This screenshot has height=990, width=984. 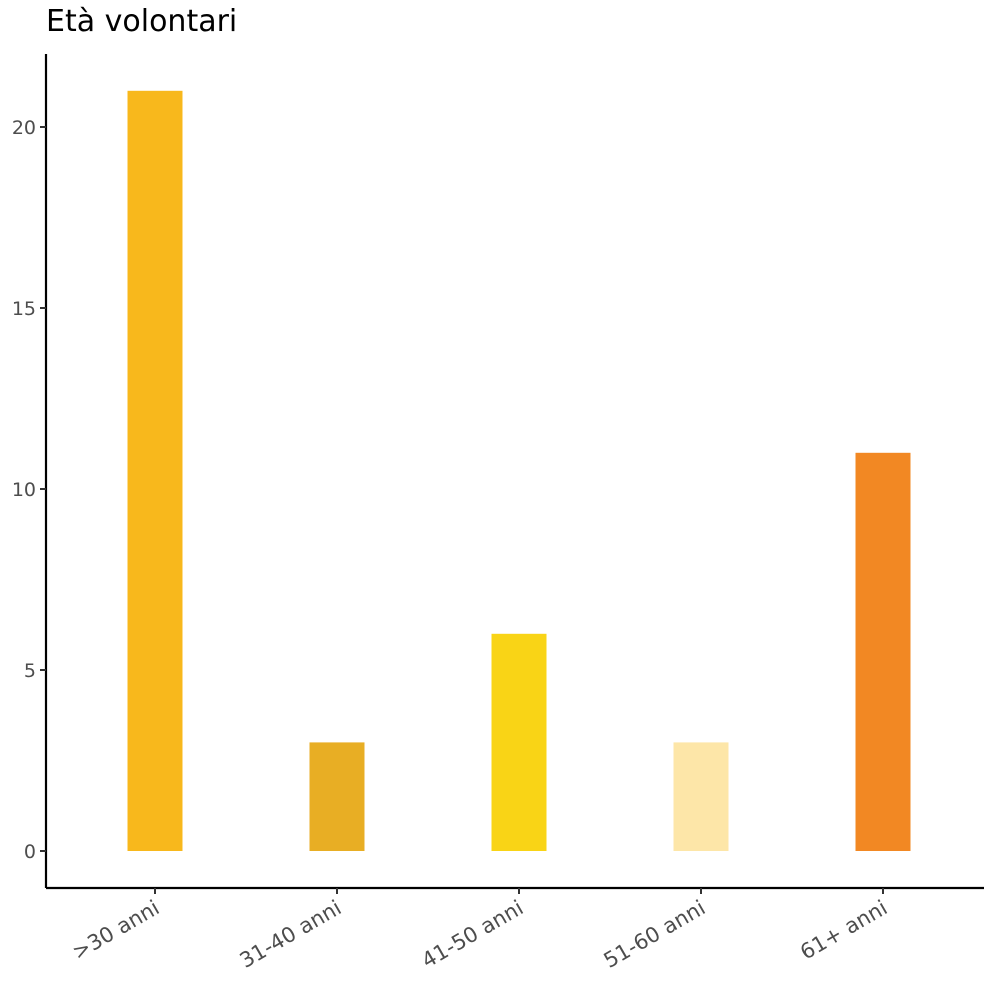 What do you see at coordinates (843, 930) in the screenshot?
I see `x-tick-label: 61+ anni` at bounding box center [843, 930].